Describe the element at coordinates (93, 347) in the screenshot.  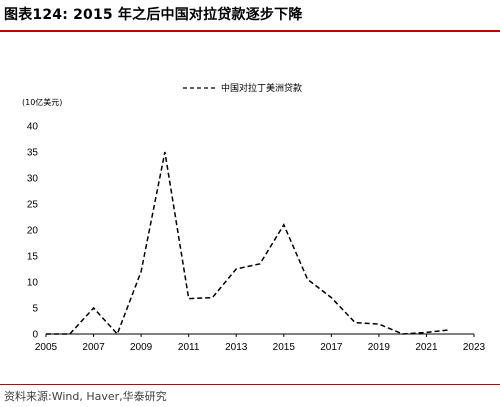
I see `x-tick-label: 2007` at that location.